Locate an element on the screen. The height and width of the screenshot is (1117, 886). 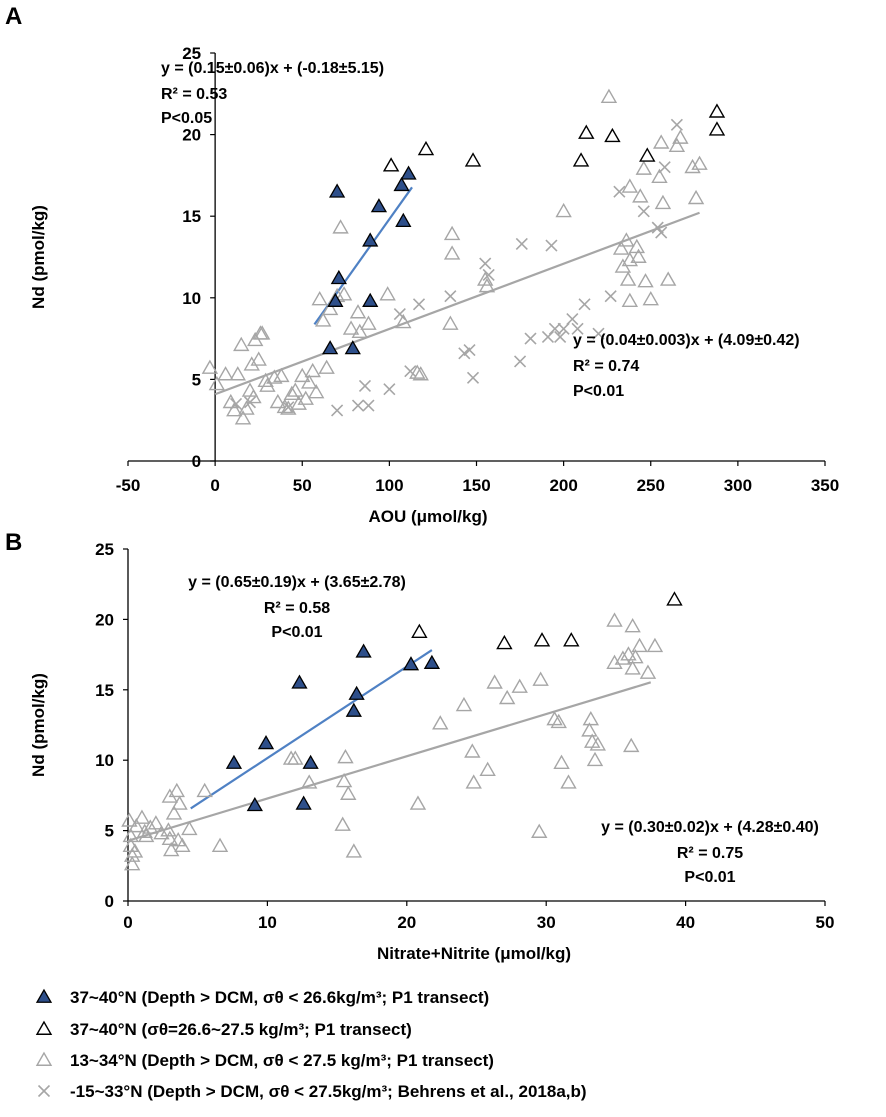
y-tick-label: 10 is located at coordinates (191, 298).